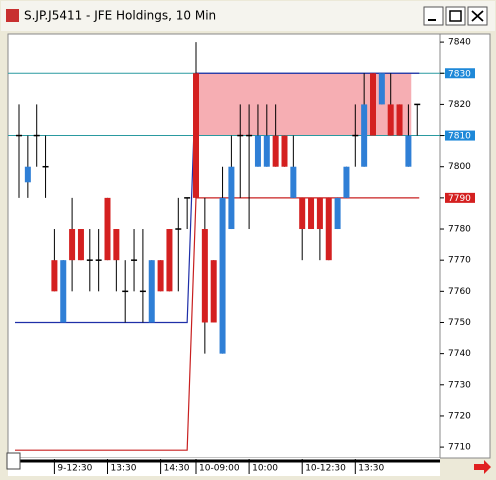 Image resolution: width=496 pixels, height=480 pixels. I want to click on price-marker-label: 7790, so click(459, 199).